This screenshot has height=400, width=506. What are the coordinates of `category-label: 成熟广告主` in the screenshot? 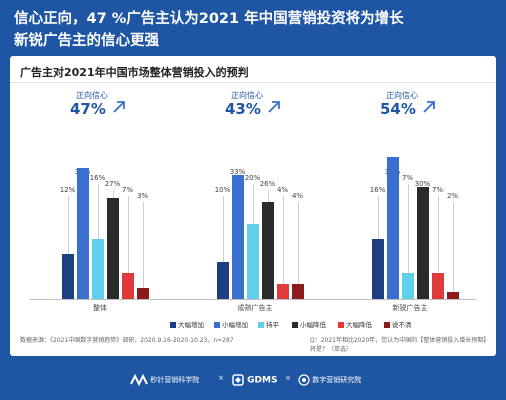 It's located at (255, 308).